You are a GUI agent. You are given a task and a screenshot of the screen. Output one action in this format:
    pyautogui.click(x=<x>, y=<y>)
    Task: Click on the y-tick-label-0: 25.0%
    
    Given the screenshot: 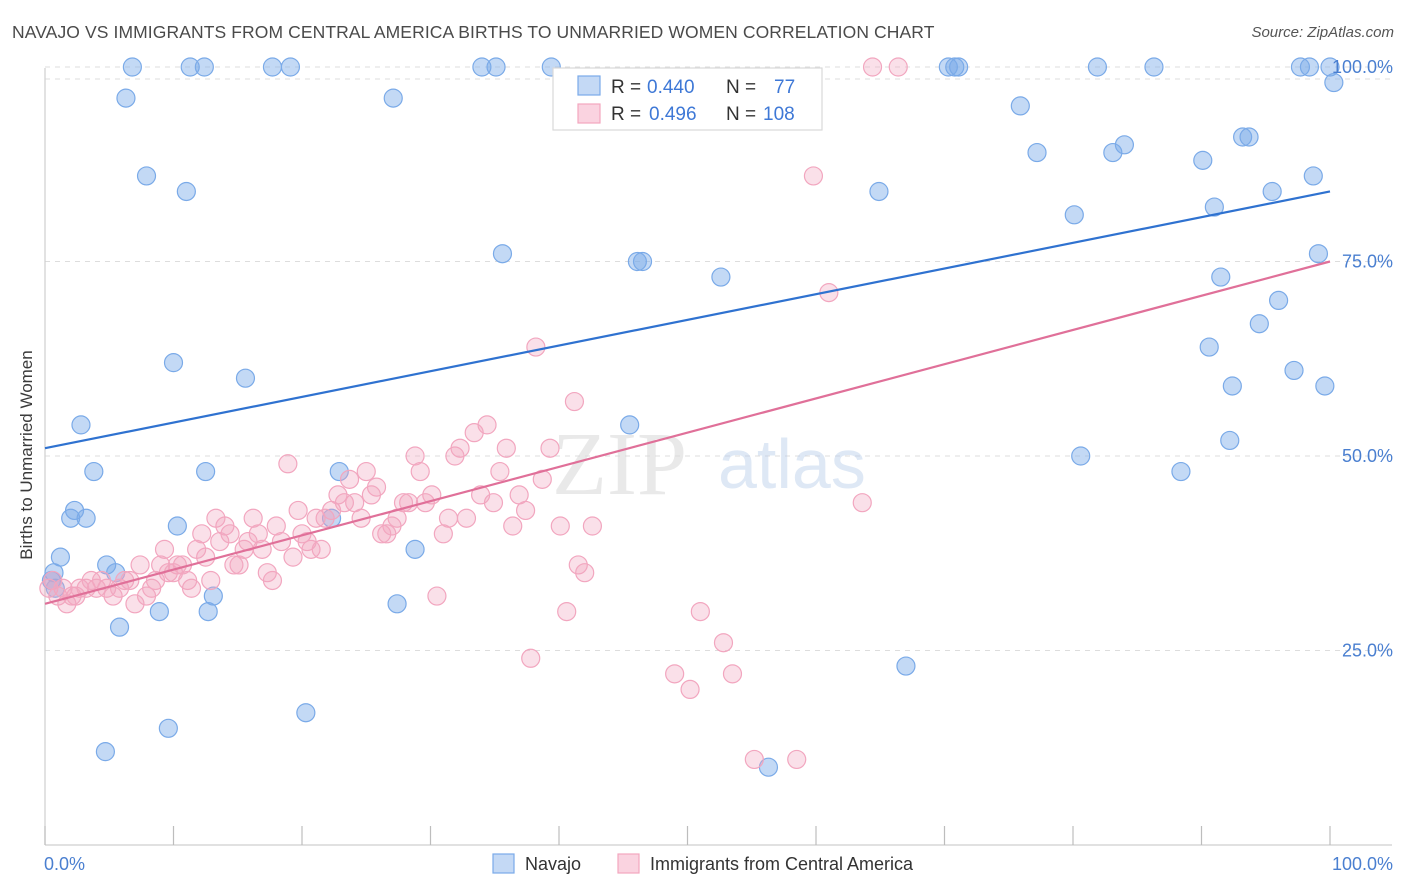 What is the action you would take?
    pyautogui.click(x=1367, y=651)
    